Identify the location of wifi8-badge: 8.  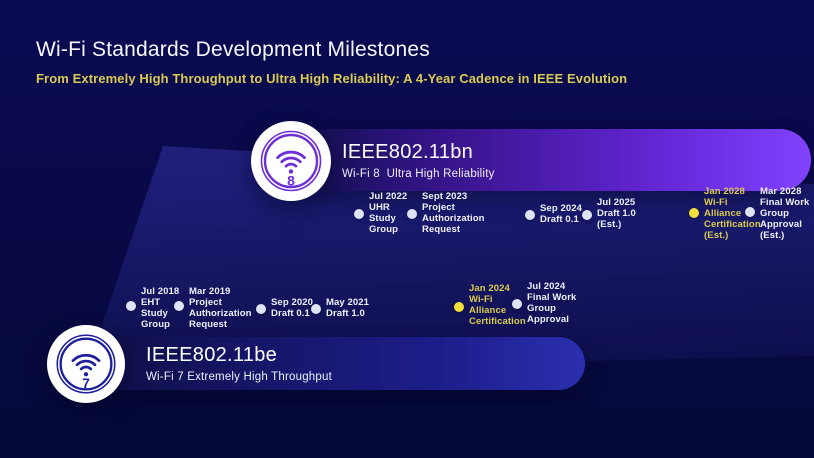
(291, 161).